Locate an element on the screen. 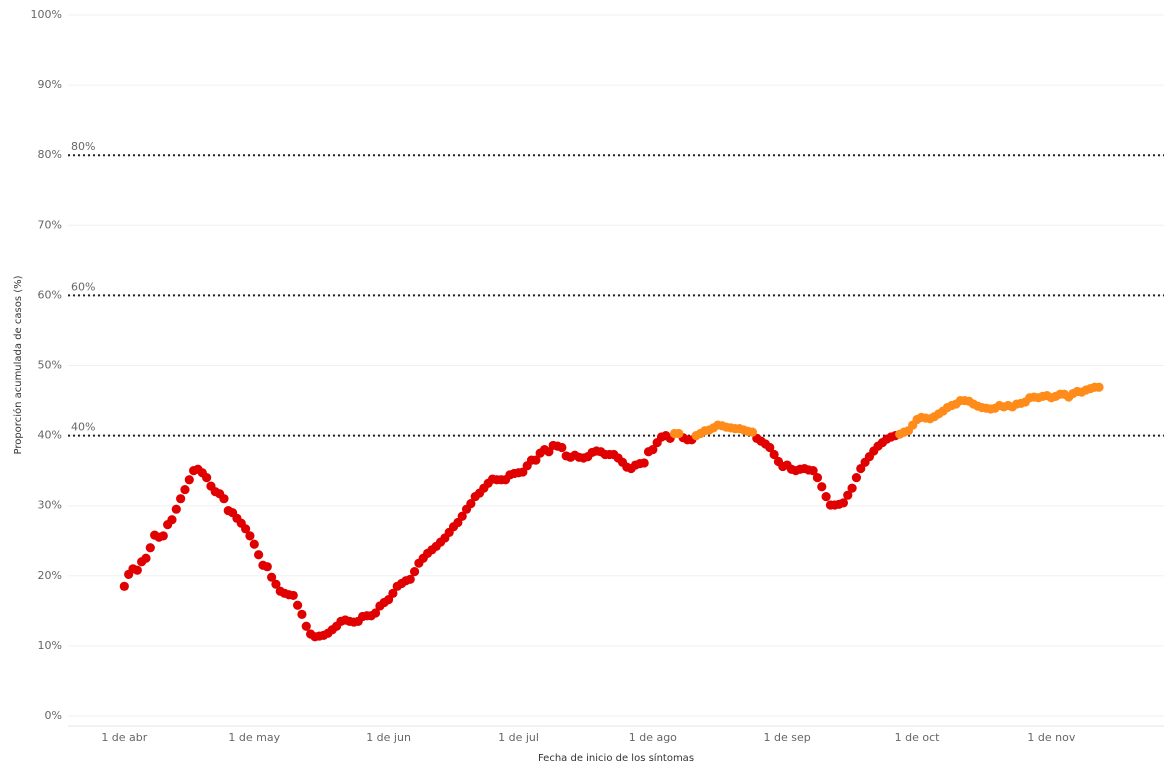 The image size is (1164, 767). x-tick-label: 1 de oct is located at coordinates (918, 737).